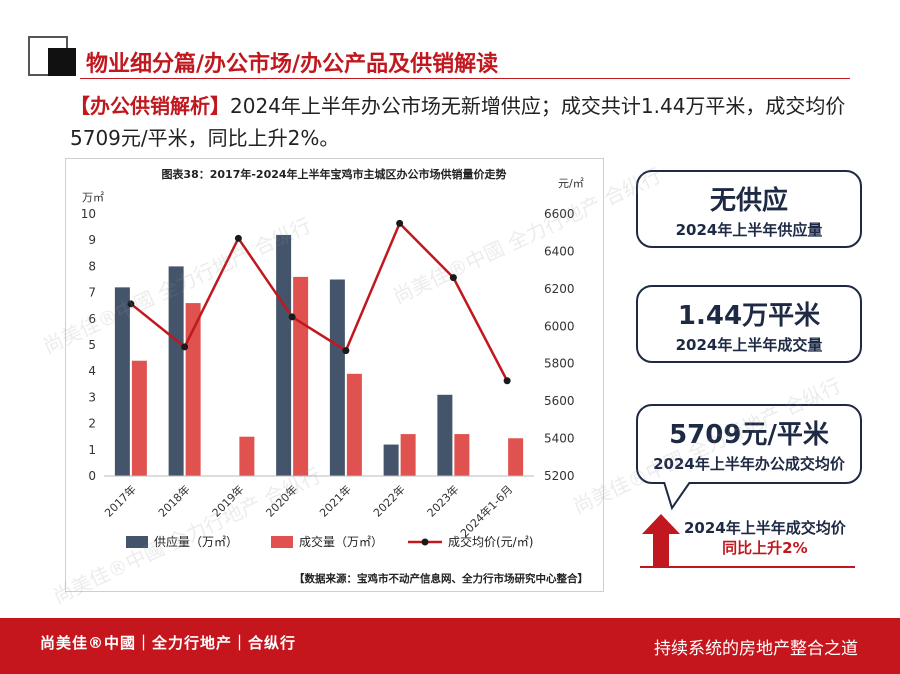 This screenshot has width=900, height=674. Describe the element at coordinates (92, 450) in the screenshot. I see `left-tick-label: 1` at that location.